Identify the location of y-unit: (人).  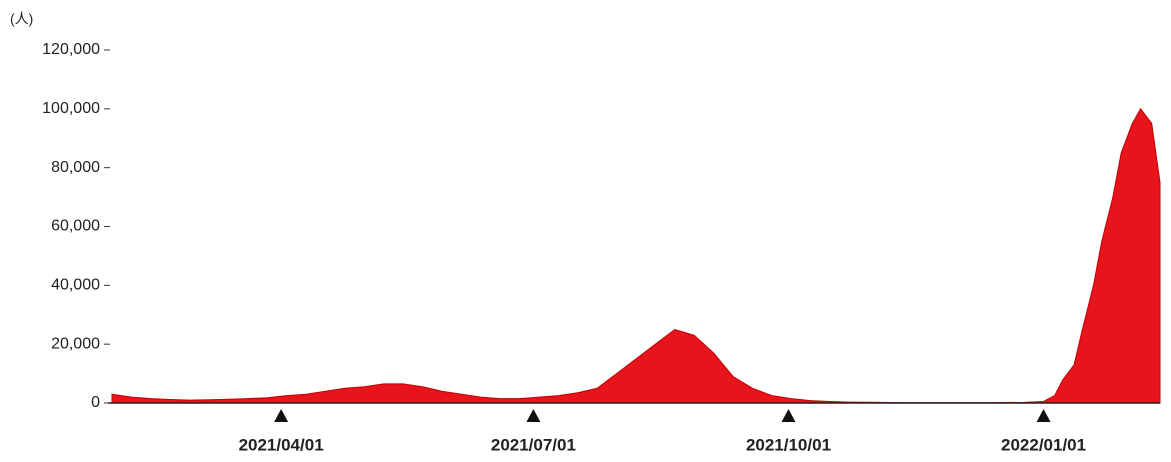
(21, 19).